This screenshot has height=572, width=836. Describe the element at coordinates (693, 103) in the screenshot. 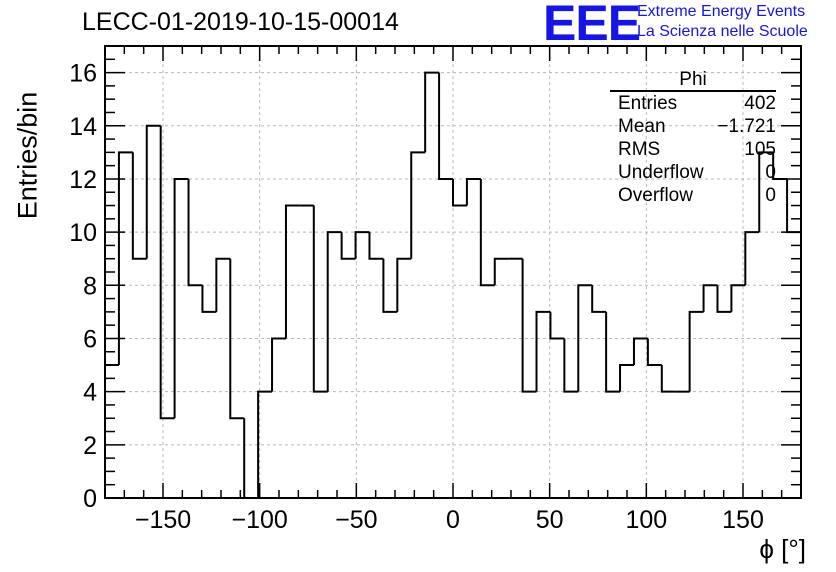

I see `stats-row-entries: Entries 402` at that location.